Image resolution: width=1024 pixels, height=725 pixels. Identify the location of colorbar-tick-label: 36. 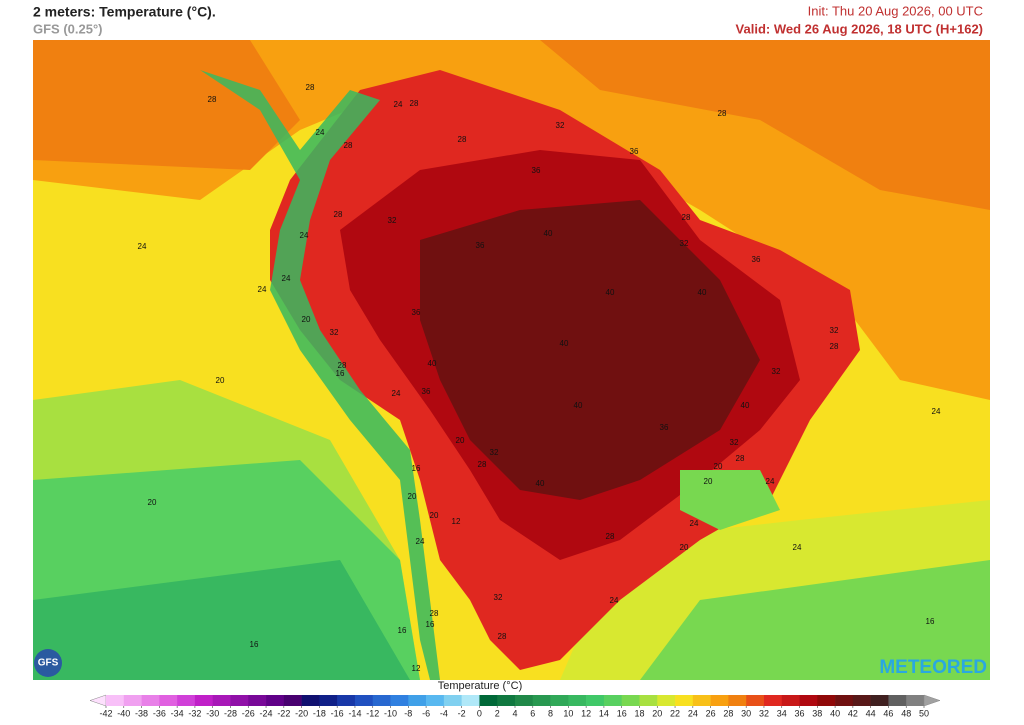
(800, 713).